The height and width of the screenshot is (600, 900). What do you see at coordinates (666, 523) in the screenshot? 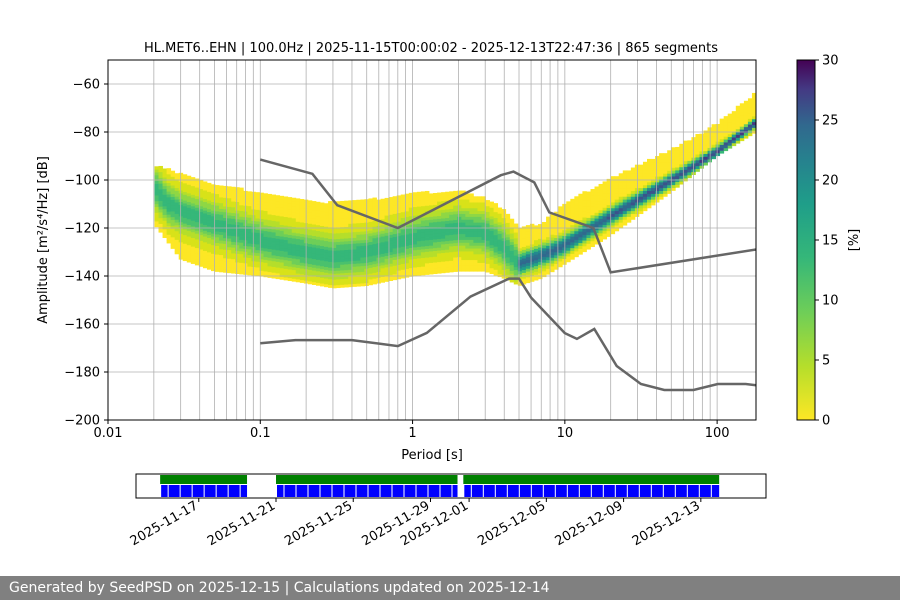
I see `timeline-tick-label: 2025-12-13` at bounding box center [666, 523].